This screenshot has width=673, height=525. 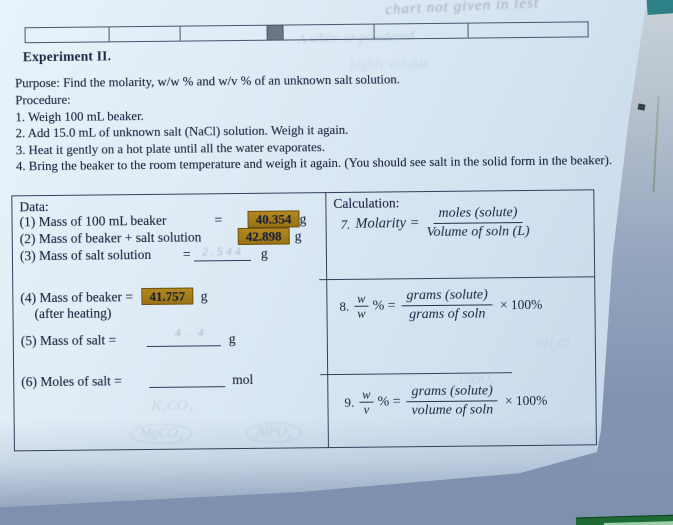 I want to click on pencil-ghost: 4.4, so click(x=192, y=332).